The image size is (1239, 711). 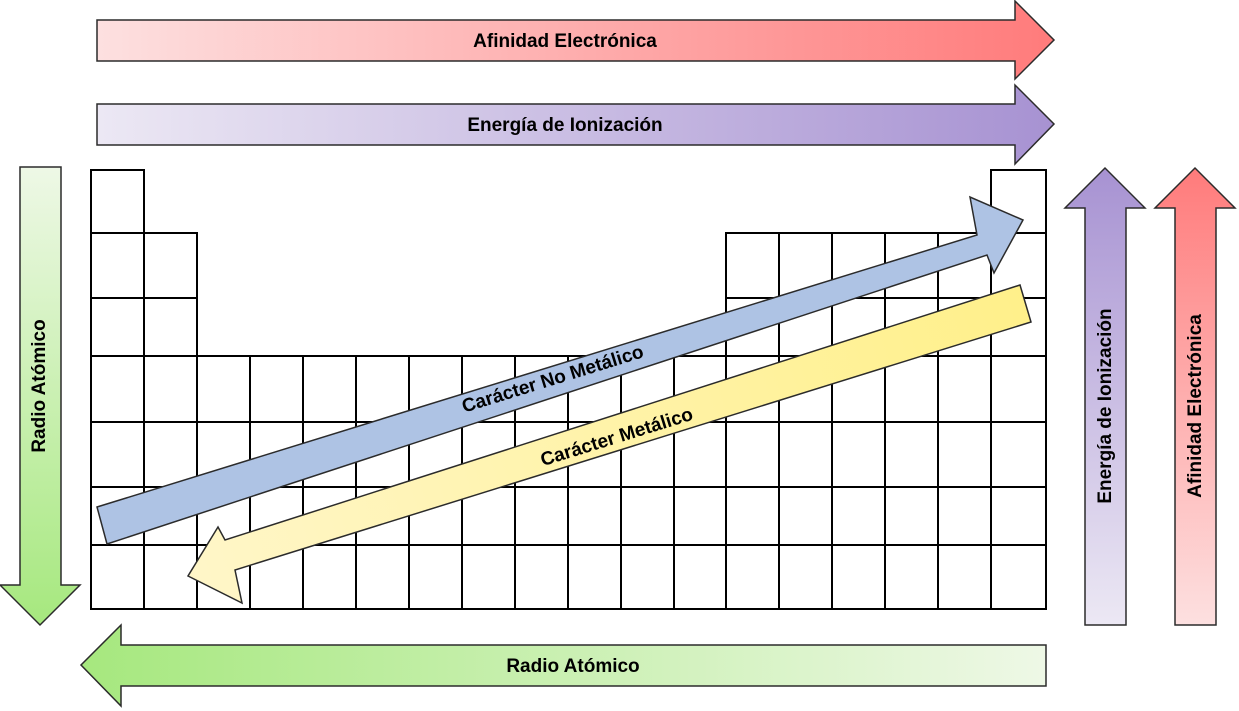 What do you see at coordinates (1195, 406) in the screenshot?
I see `affinity-label-right: Afinidad Electrónica` at bounding box center [1195, 406].